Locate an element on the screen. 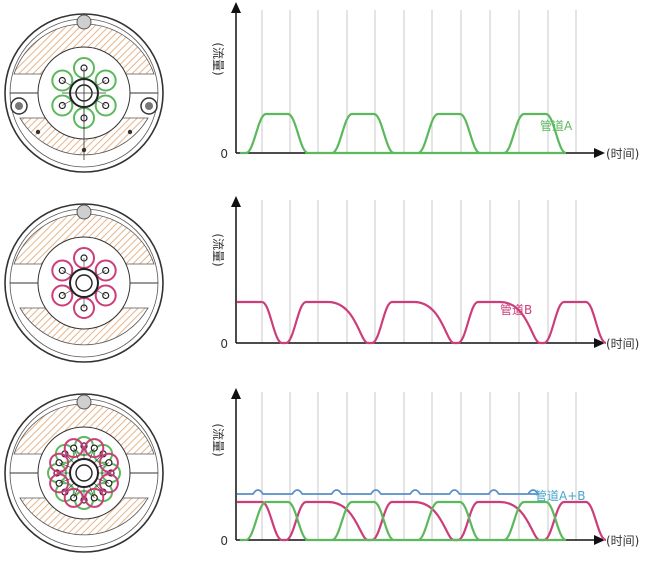 This screenshot has width=649, height=565. series-label-a: 管道A is located at coordinates (556, 125).